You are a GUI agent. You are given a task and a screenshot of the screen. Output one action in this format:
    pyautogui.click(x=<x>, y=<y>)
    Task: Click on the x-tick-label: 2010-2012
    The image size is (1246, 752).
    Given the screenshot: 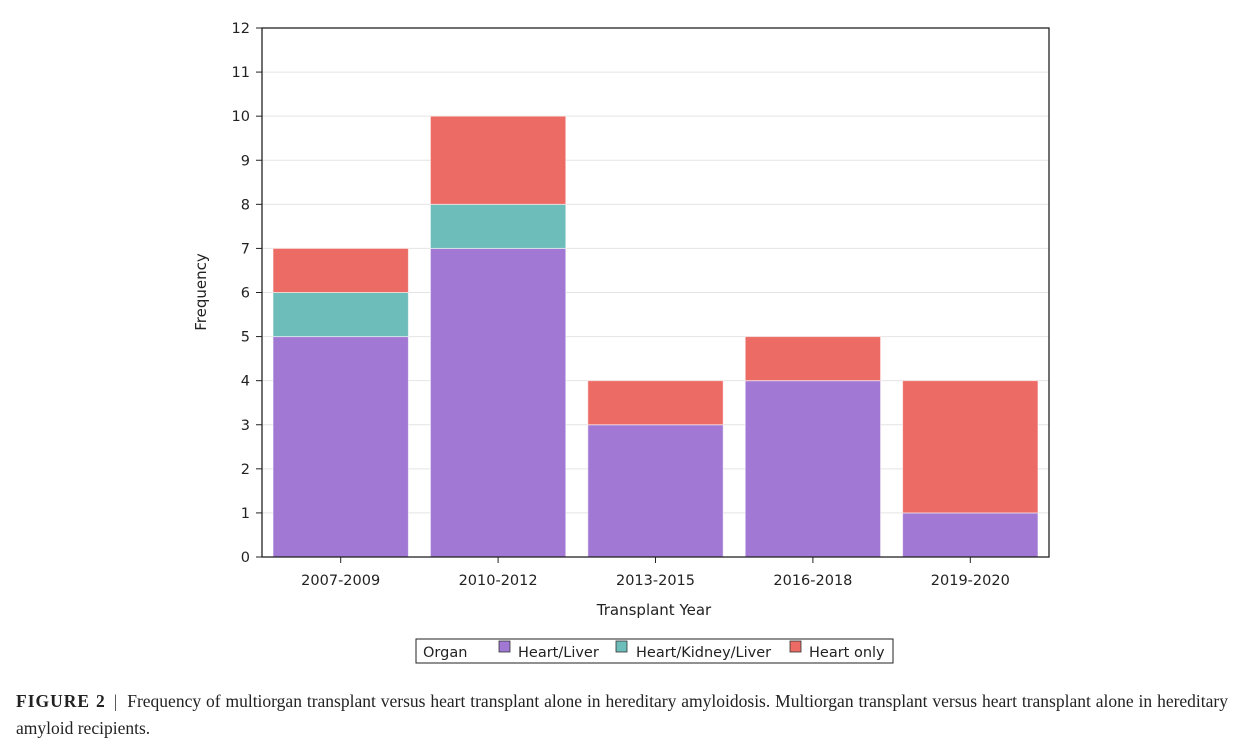 What is the action you would take?
    pyautogui.click(x=498, y=581)
    